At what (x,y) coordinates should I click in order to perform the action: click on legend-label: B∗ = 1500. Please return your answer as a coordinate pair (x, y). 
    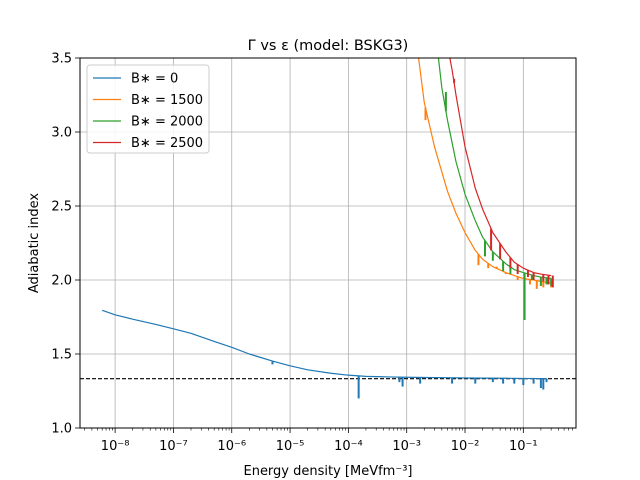
    Looking at the image, I should click on (167, 100).